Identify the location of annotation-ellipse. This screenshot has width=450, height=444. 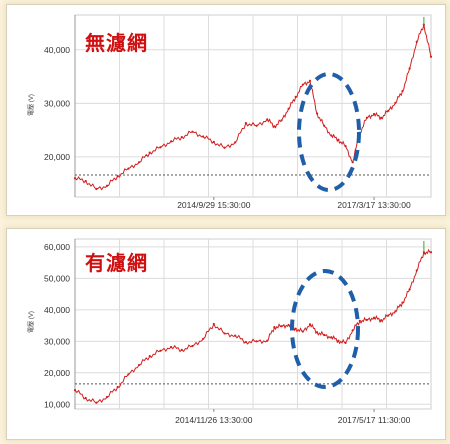
(329, 132).